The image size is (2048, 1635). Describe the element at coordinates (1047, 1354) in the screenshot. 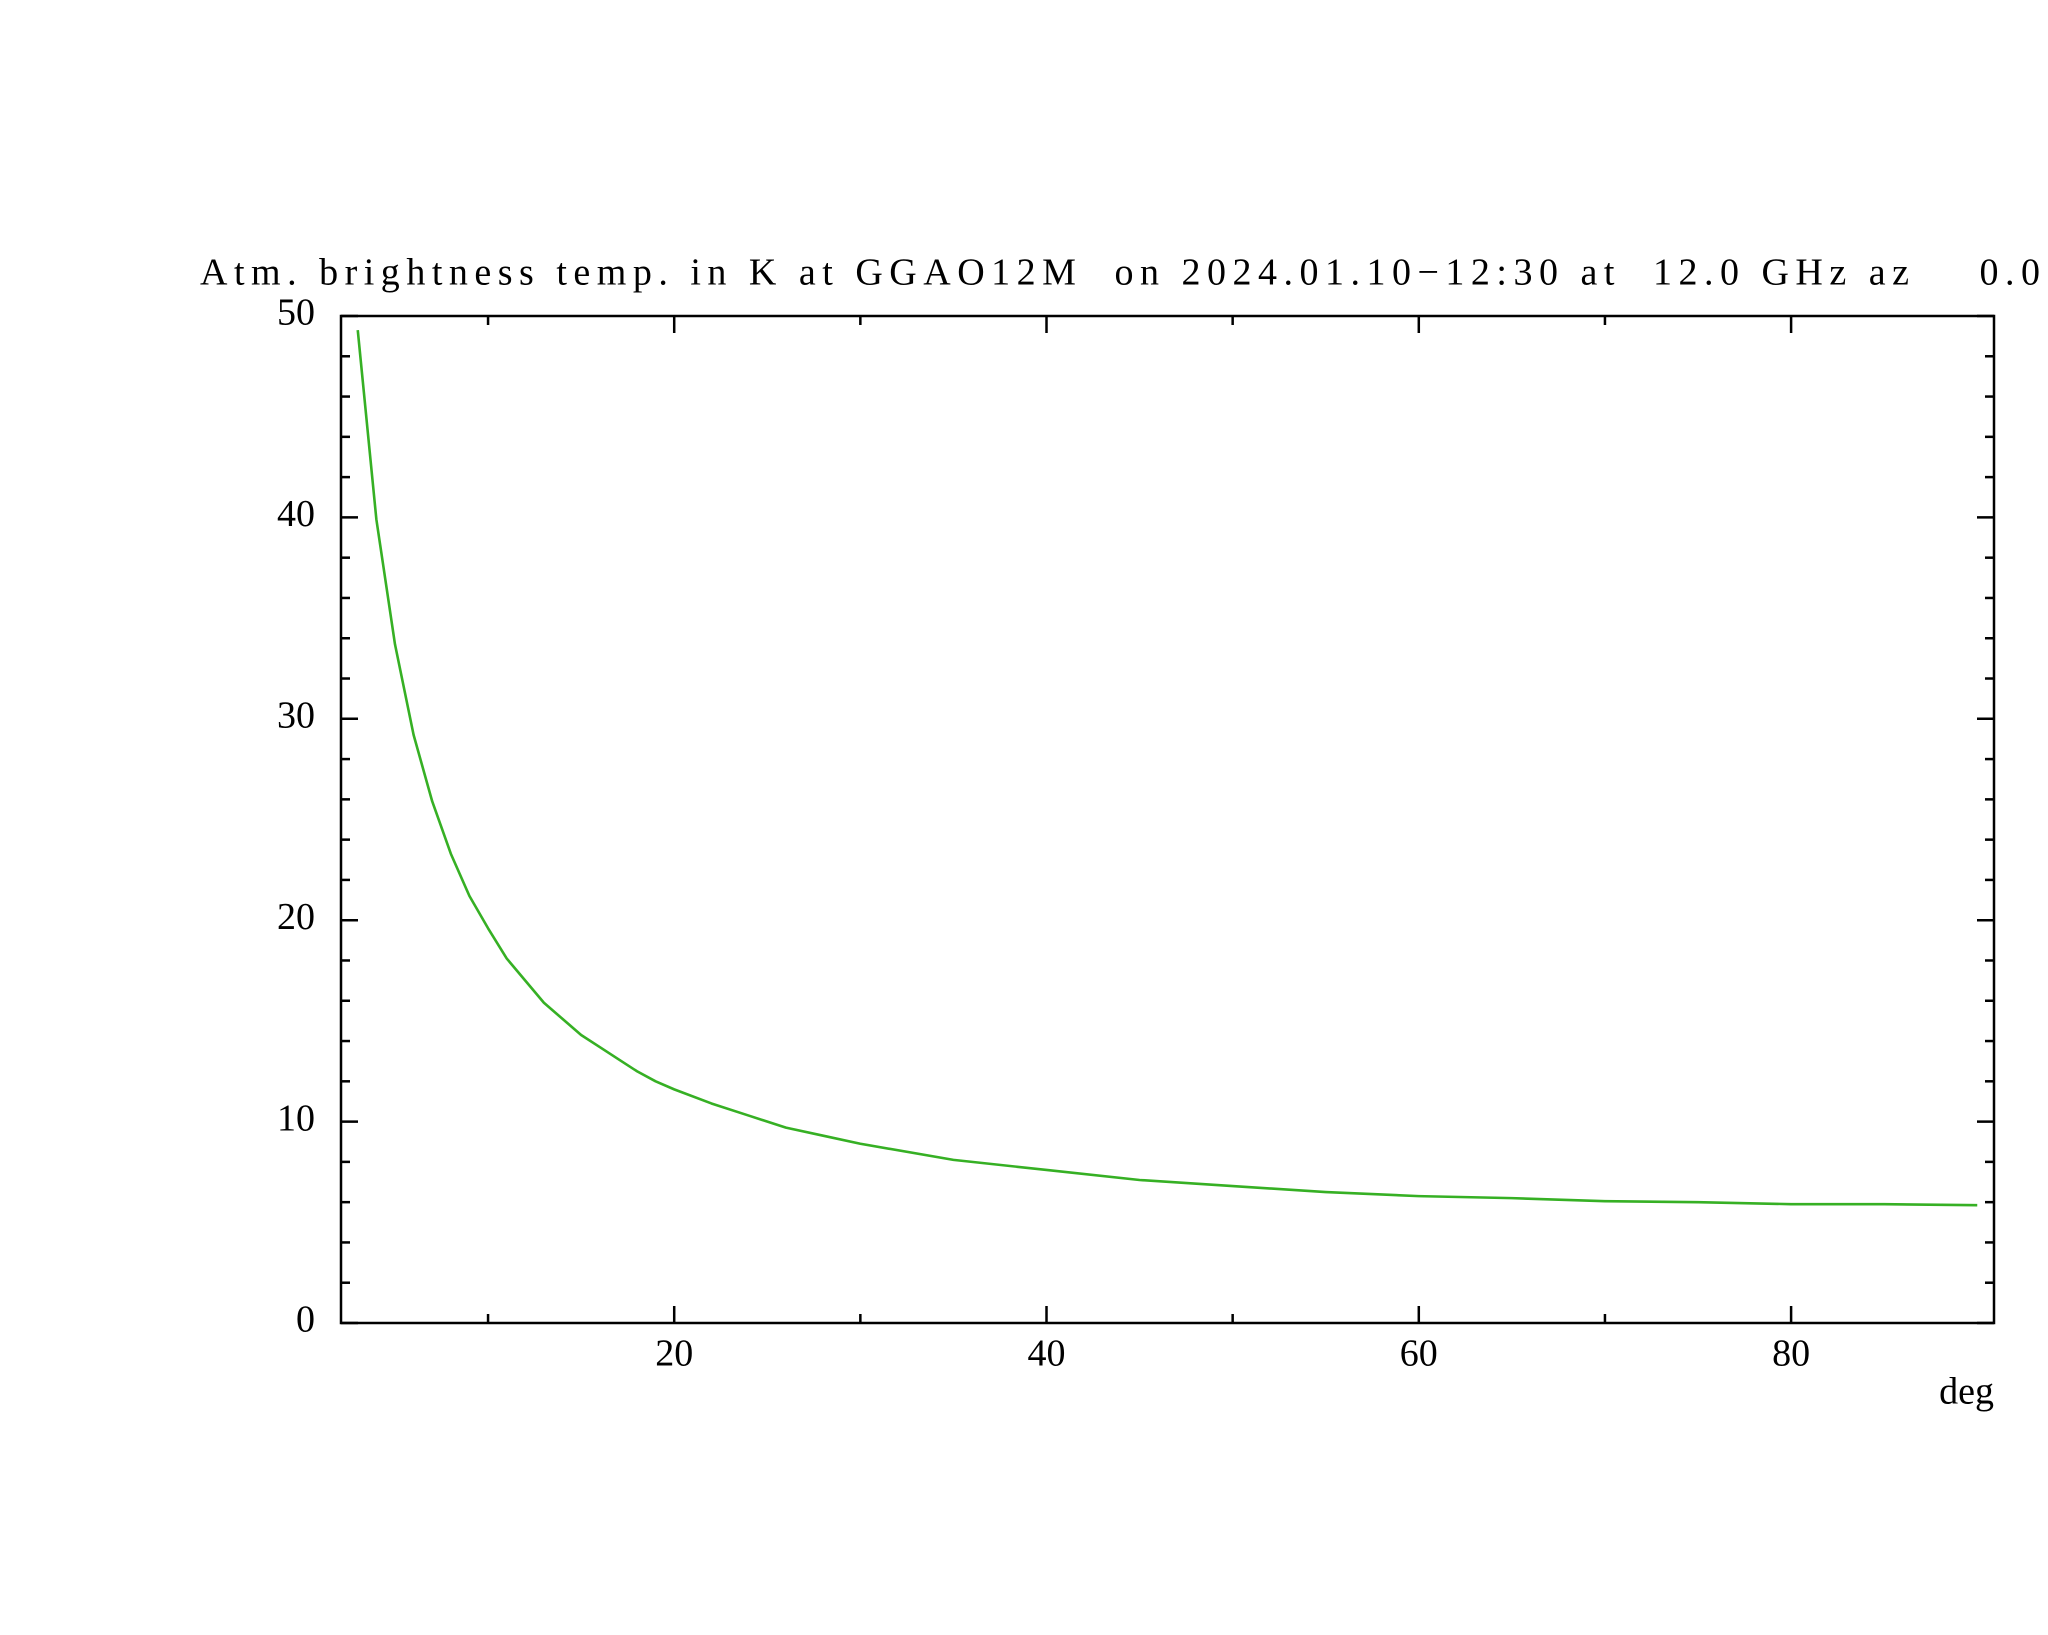

I see `x-tick-label: 40` at that location.